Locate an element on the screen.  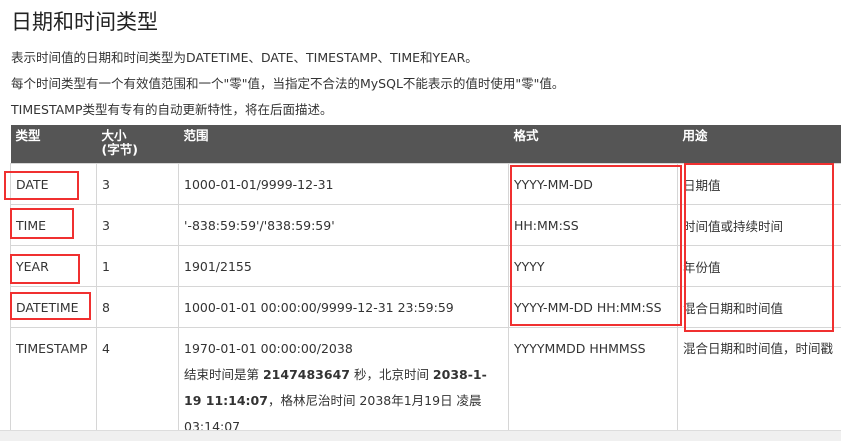
cell-size: 4 is located at coordinates (138, 384).